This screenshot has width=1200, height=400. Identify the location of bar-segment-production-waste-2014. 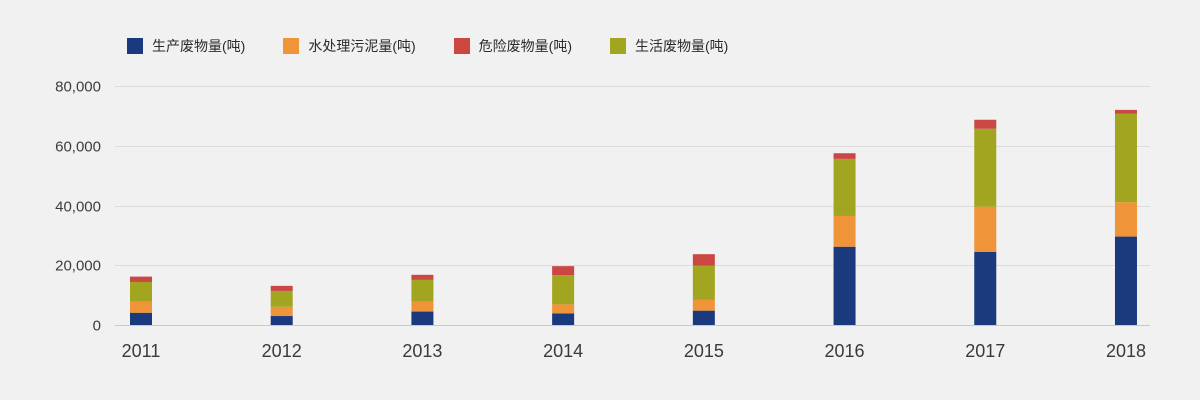
(563, 319).